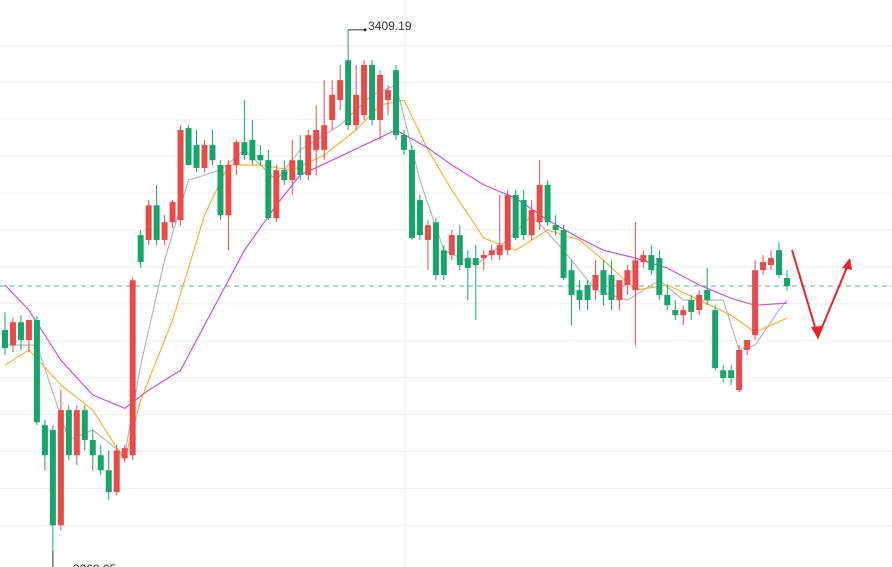  I want to click on forecast-arrow, so click(821, 294).